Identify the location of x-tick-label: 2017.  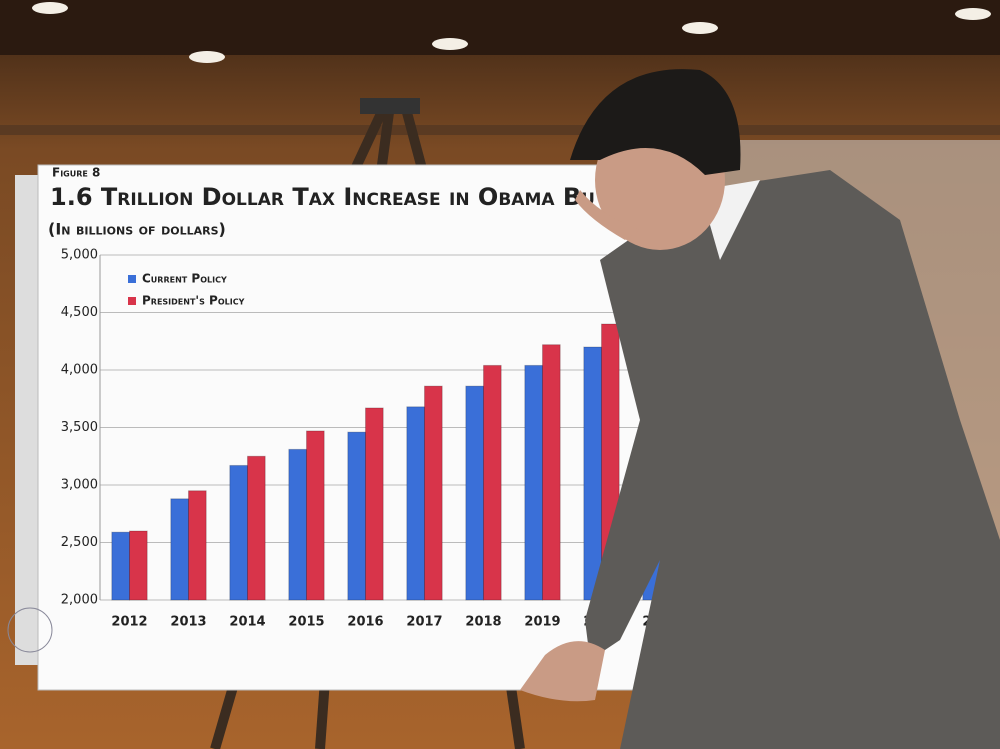
(424, 622).